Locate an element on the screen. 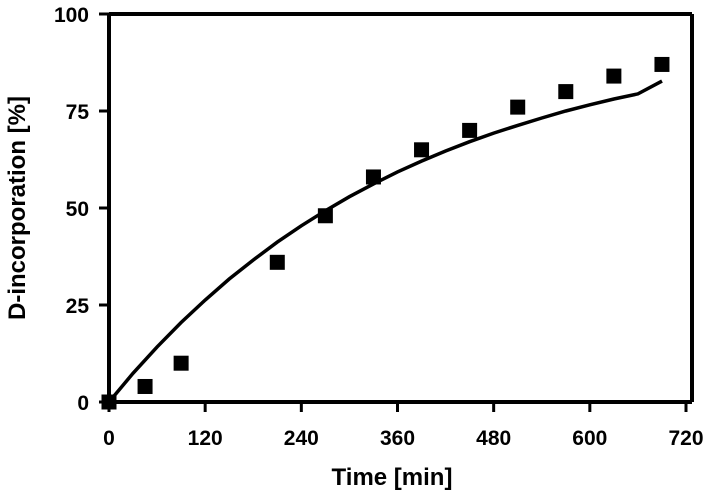 This screenshot has height=496, width=708. y-tick-label: 100 is located at coordinates (71, 15).